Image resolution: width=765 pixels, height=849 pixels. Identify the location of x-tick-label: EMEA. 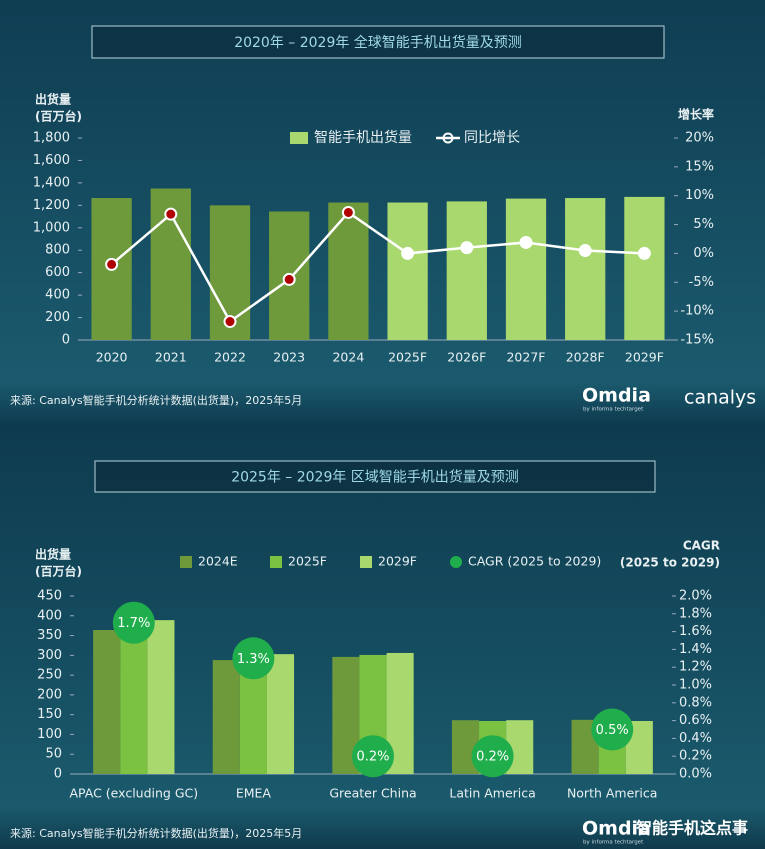
(254, 793).